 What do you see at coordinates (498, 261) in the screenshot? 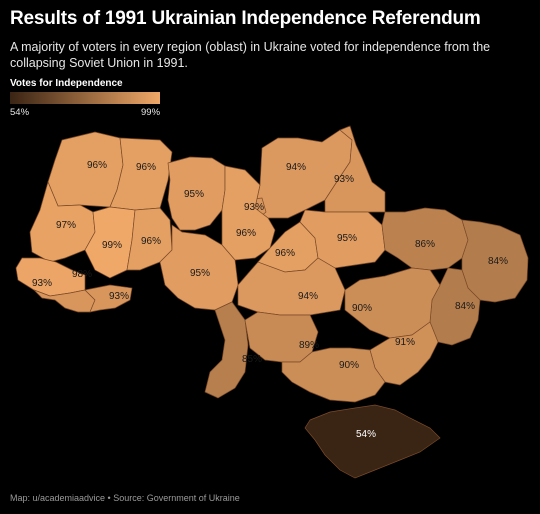
I see `region-label-luhansk: 84%` at bounding box center [498, 261].